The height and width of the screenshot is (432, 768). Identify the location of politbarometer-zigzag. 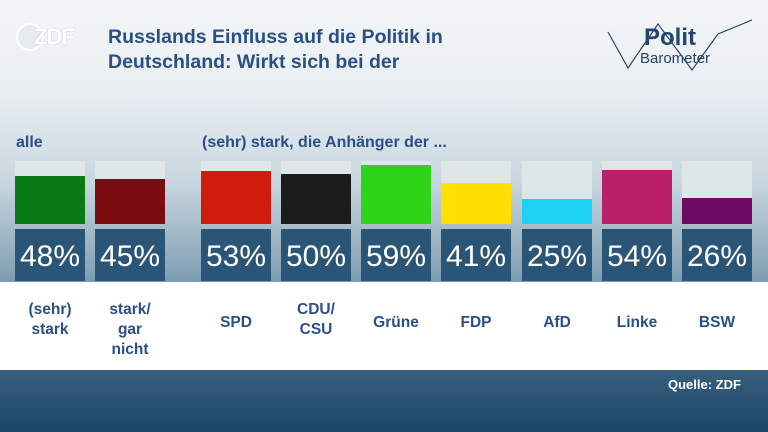
(680, 45).